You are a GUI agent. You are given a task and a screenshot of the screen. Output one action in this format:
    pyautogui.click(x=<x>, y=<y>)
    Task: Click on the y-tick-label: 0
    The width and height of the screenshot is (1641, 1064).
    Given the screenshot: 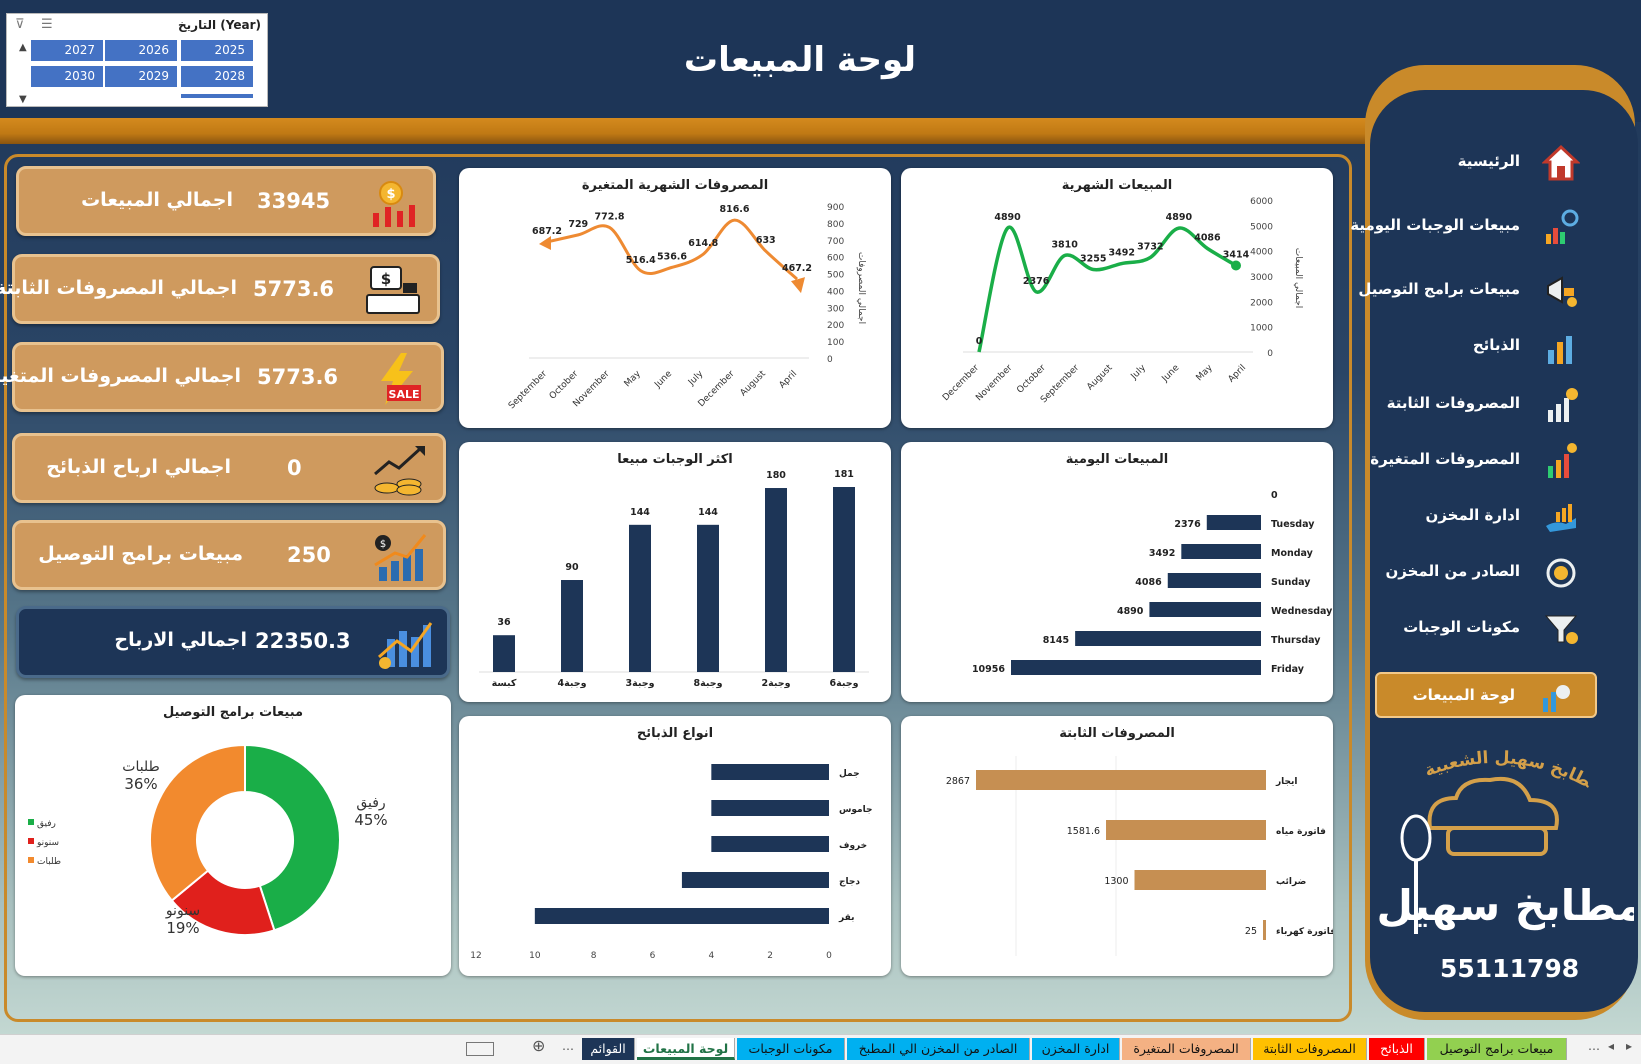 What is the action you would take?
    pyautogui.click(x=1270, y=354)
    